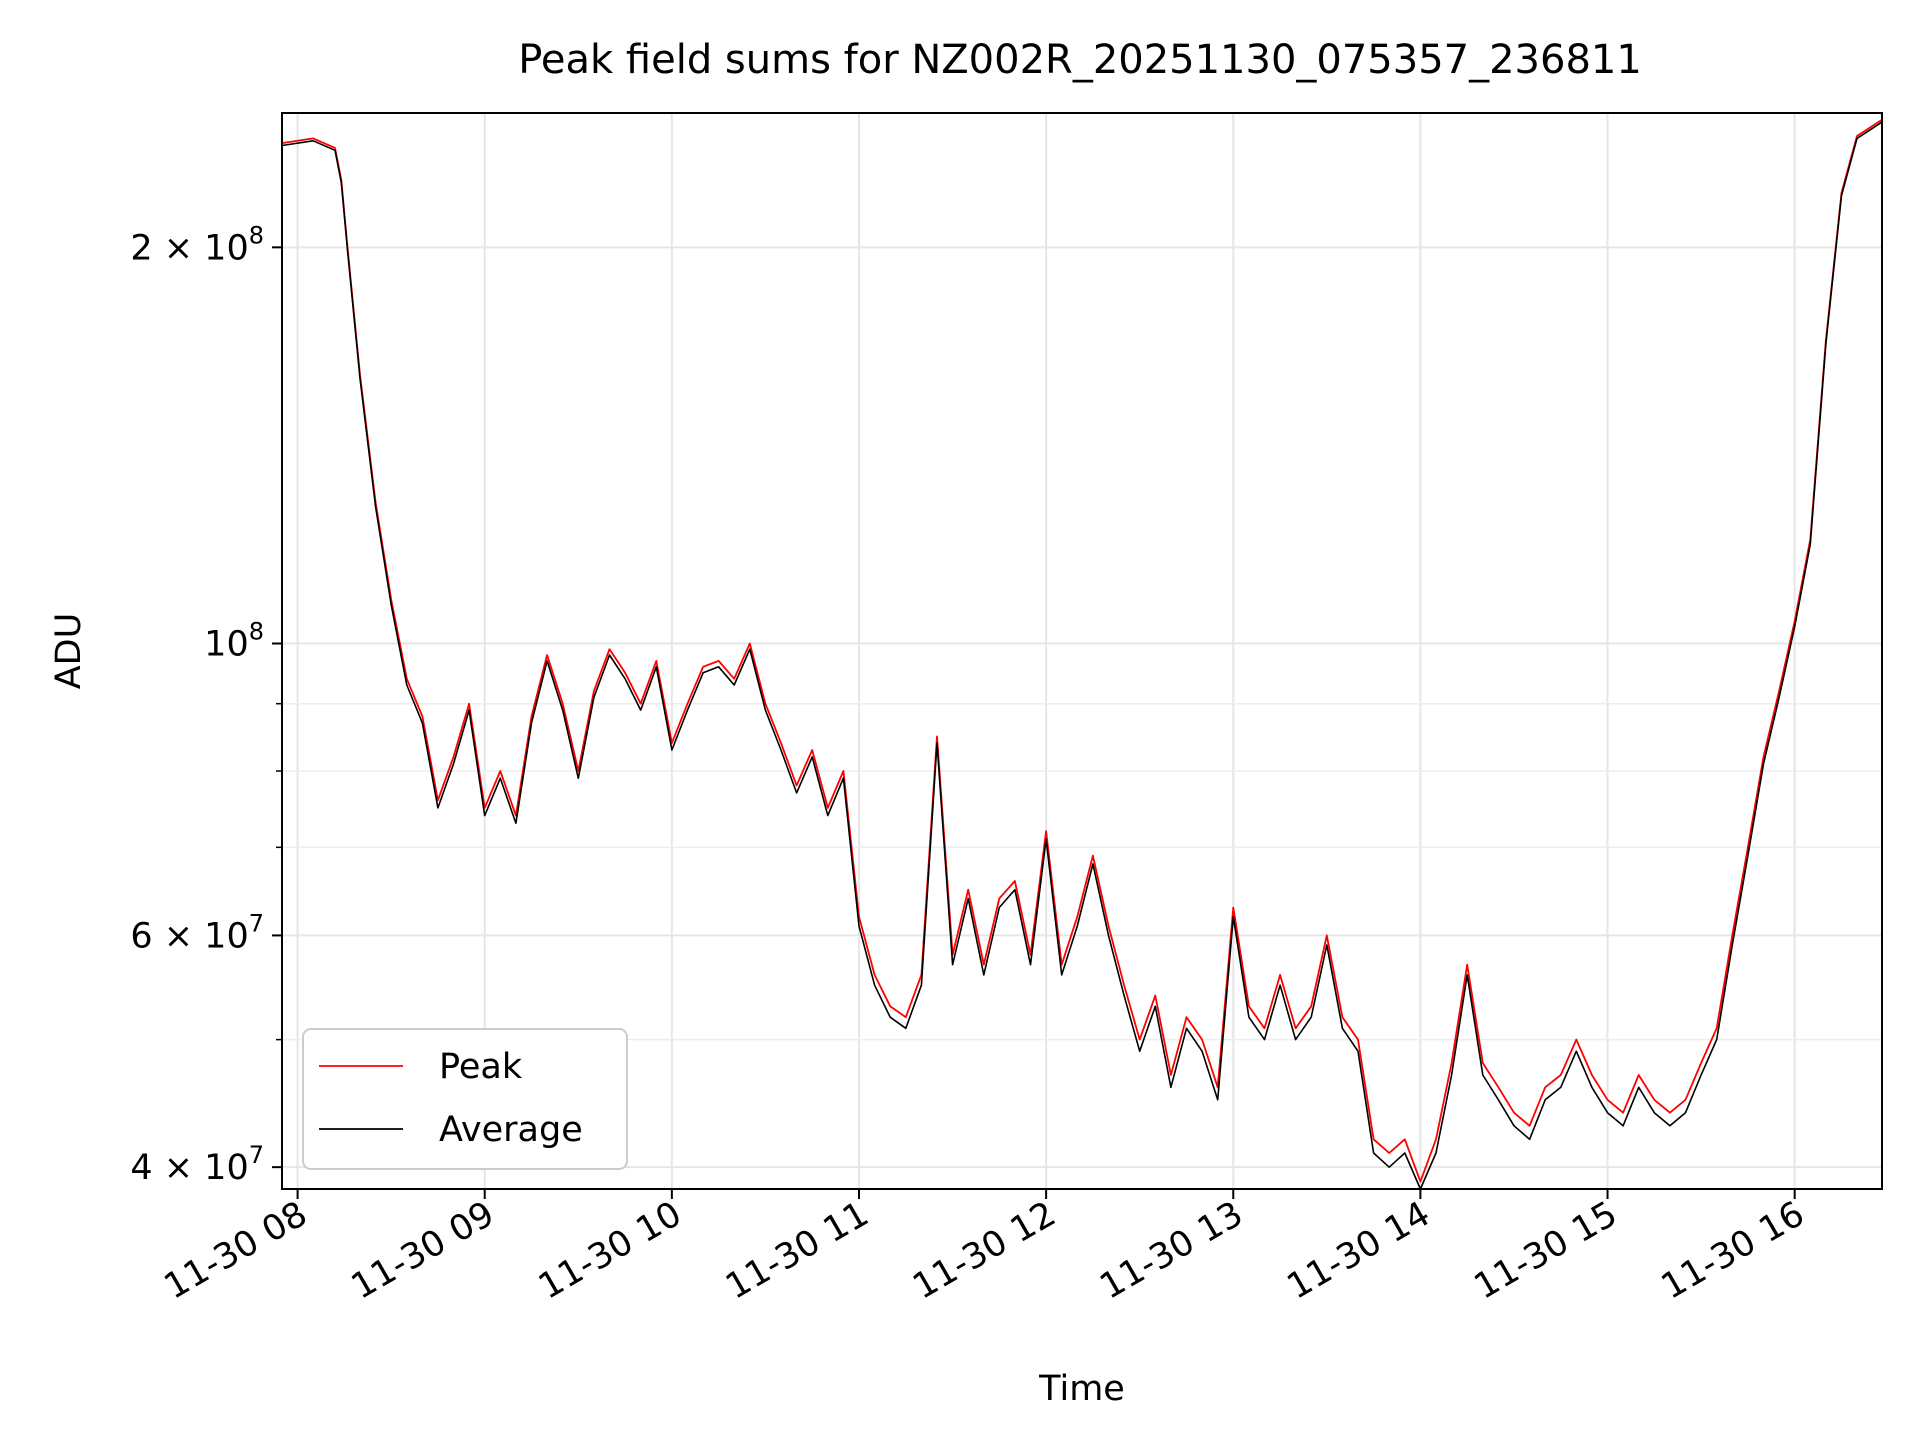 The image size is (1920, 1444). I want to click on legend-box, so click(465, 1099).